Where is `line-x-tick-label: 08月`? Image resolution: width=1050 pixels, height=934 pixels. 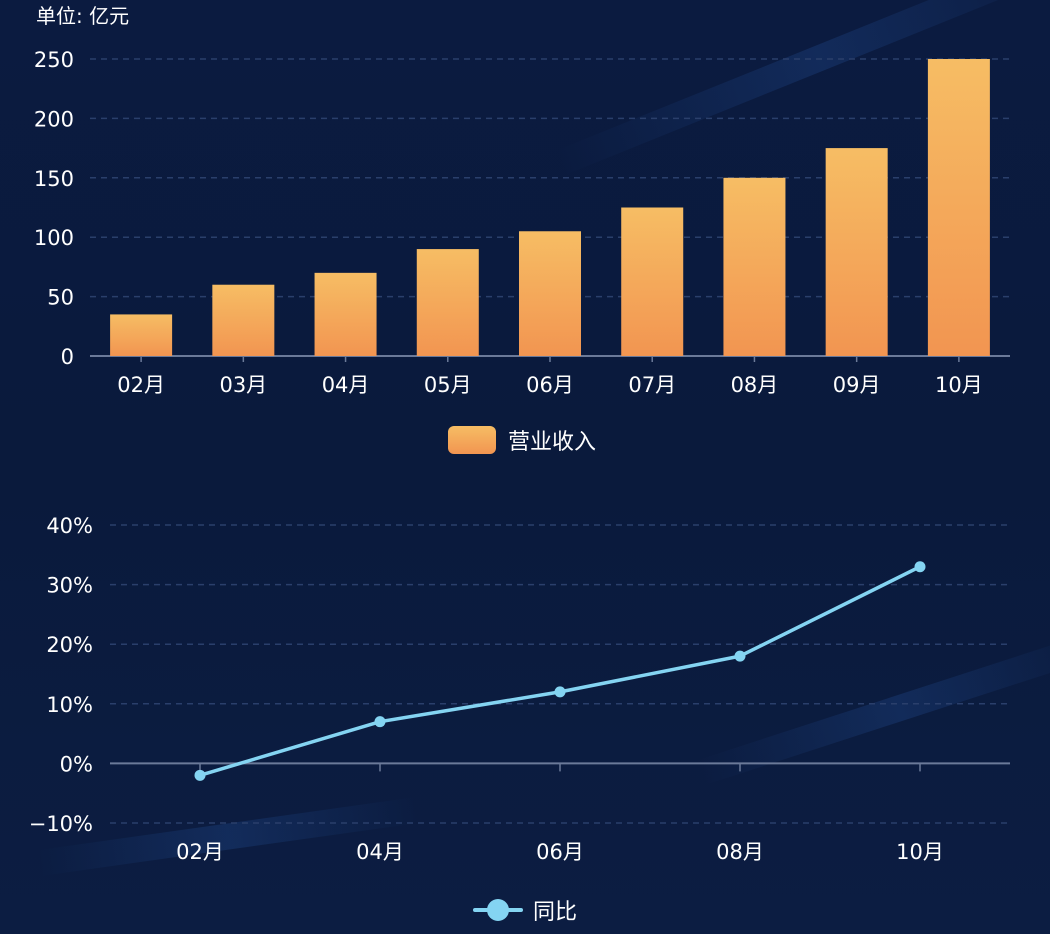 line-x-tick-label: 08月 is located at coordinates (740, 852).